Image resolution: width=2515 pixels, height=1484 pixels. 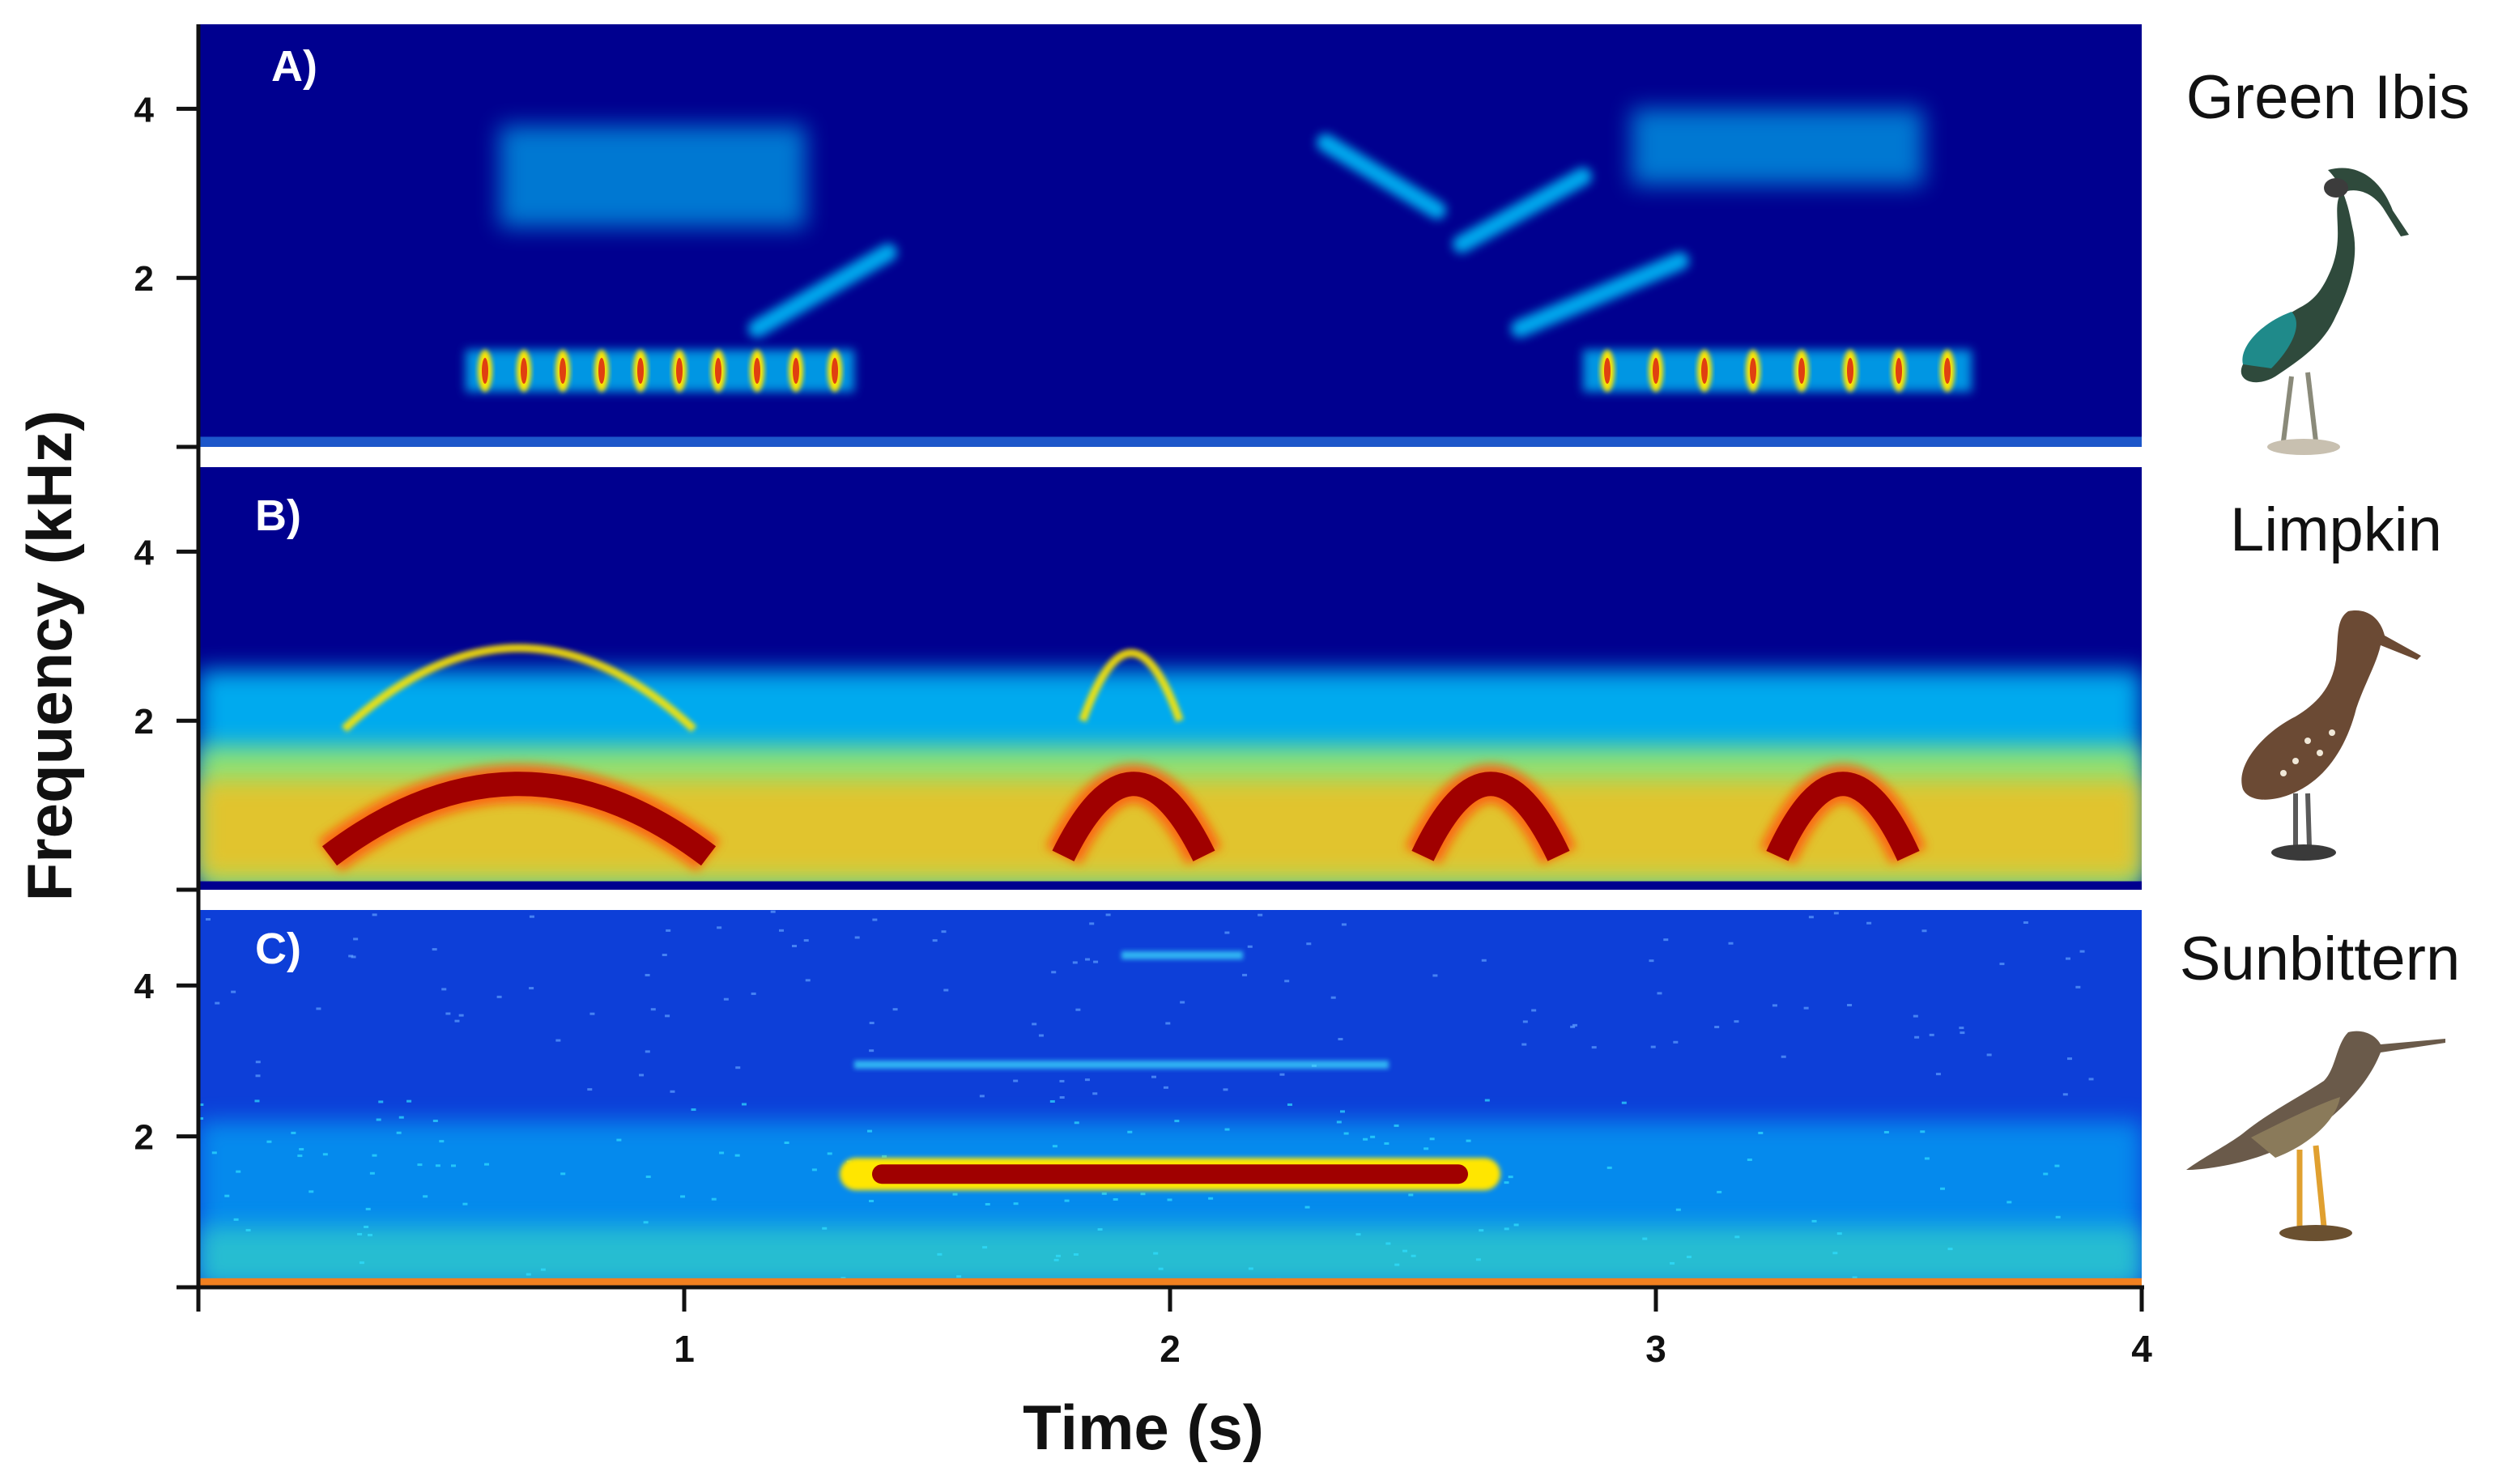 I want to click on sunbittern-image, so click(x=2315, y=1136).